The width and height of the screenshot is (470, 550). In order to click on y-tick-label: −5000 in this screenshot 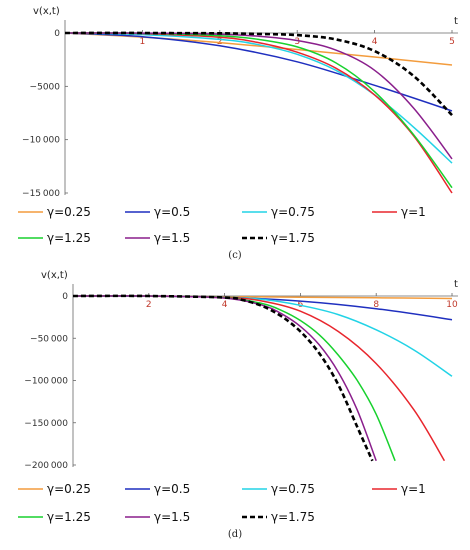, I will do `click(45, 87)`.